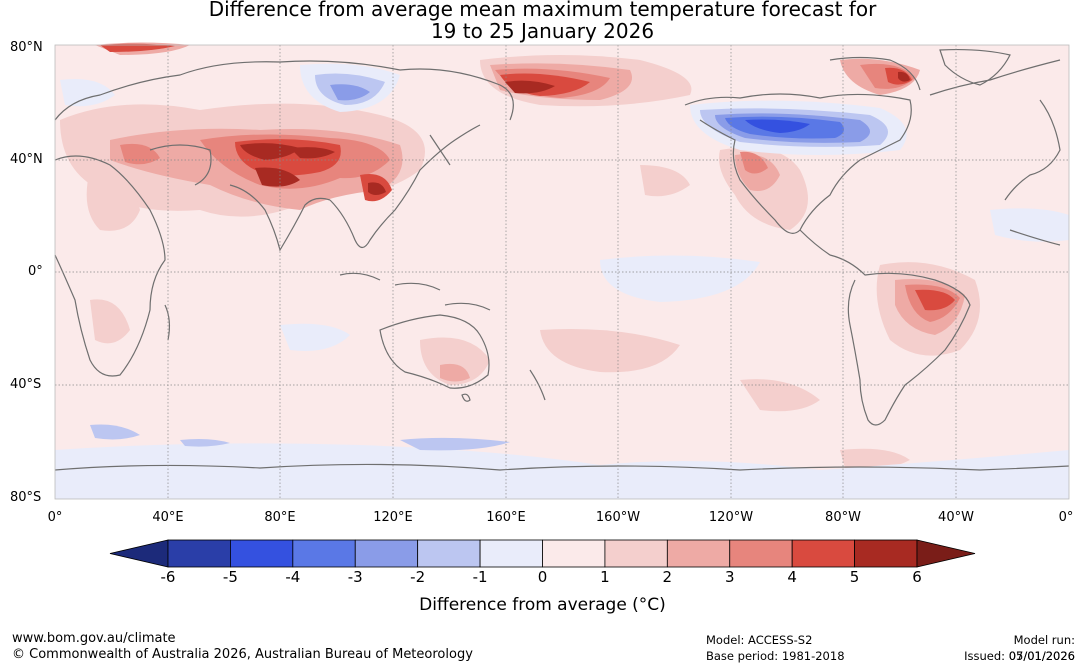  Describe the element at coordinates (26, 47) in the screenshot. I see `lat-label-80n: 80°N` at that location.